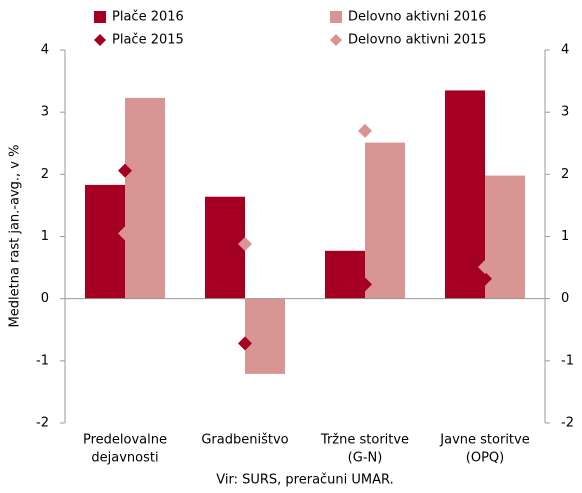 Image resolution: width=582 pixels, height=493 pixels. What do you see at coordinates (365, 458) in the screenshot?
I see `x-tick-label: (G-N)` at bounding box center [365, 458].